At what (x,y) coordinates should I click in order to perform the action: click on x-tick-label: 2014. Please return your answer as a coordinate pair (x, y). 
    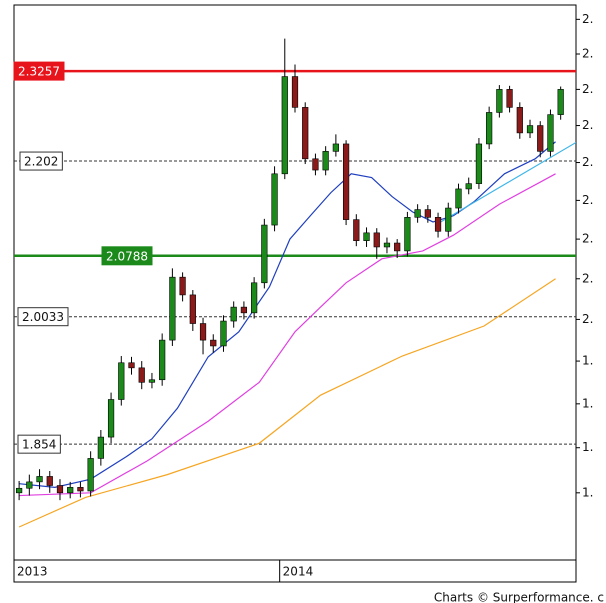
    Looking at the image, I should click on (298, 572).